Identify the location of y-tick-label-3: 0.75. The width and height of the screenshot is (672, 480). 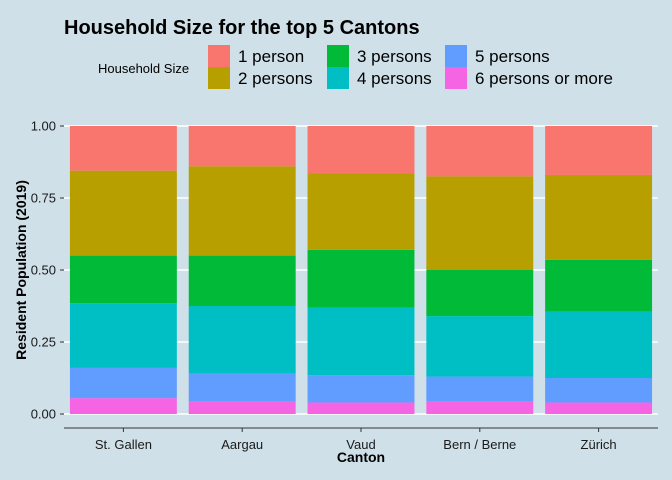
(43, 198).